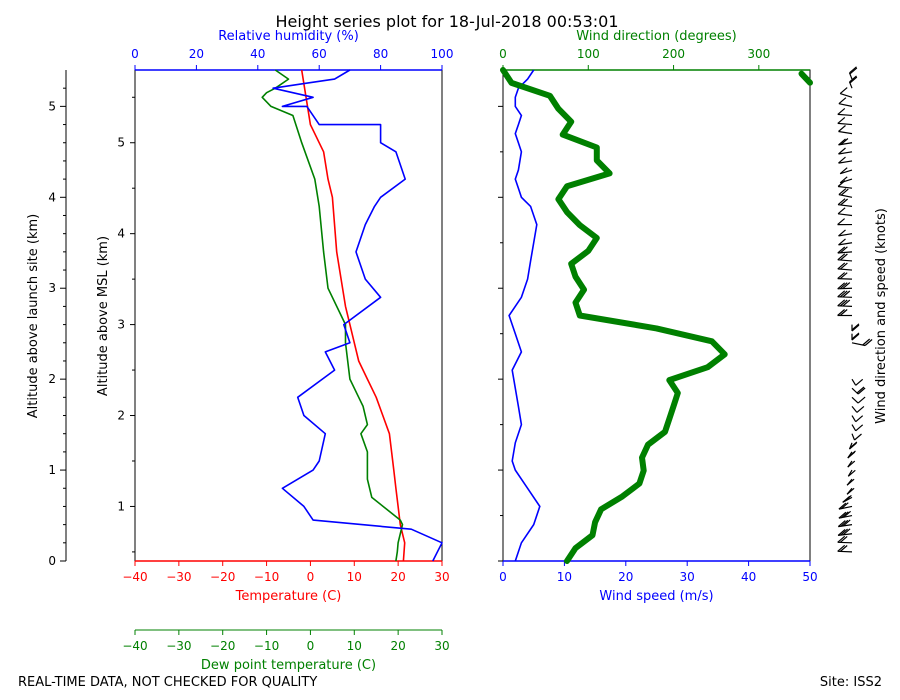 This screenshot has height=700, width=900. Describe the element at coordinates (441, 646) in the screenshot. I see `dewpoint-tick-label: 30` at that location.